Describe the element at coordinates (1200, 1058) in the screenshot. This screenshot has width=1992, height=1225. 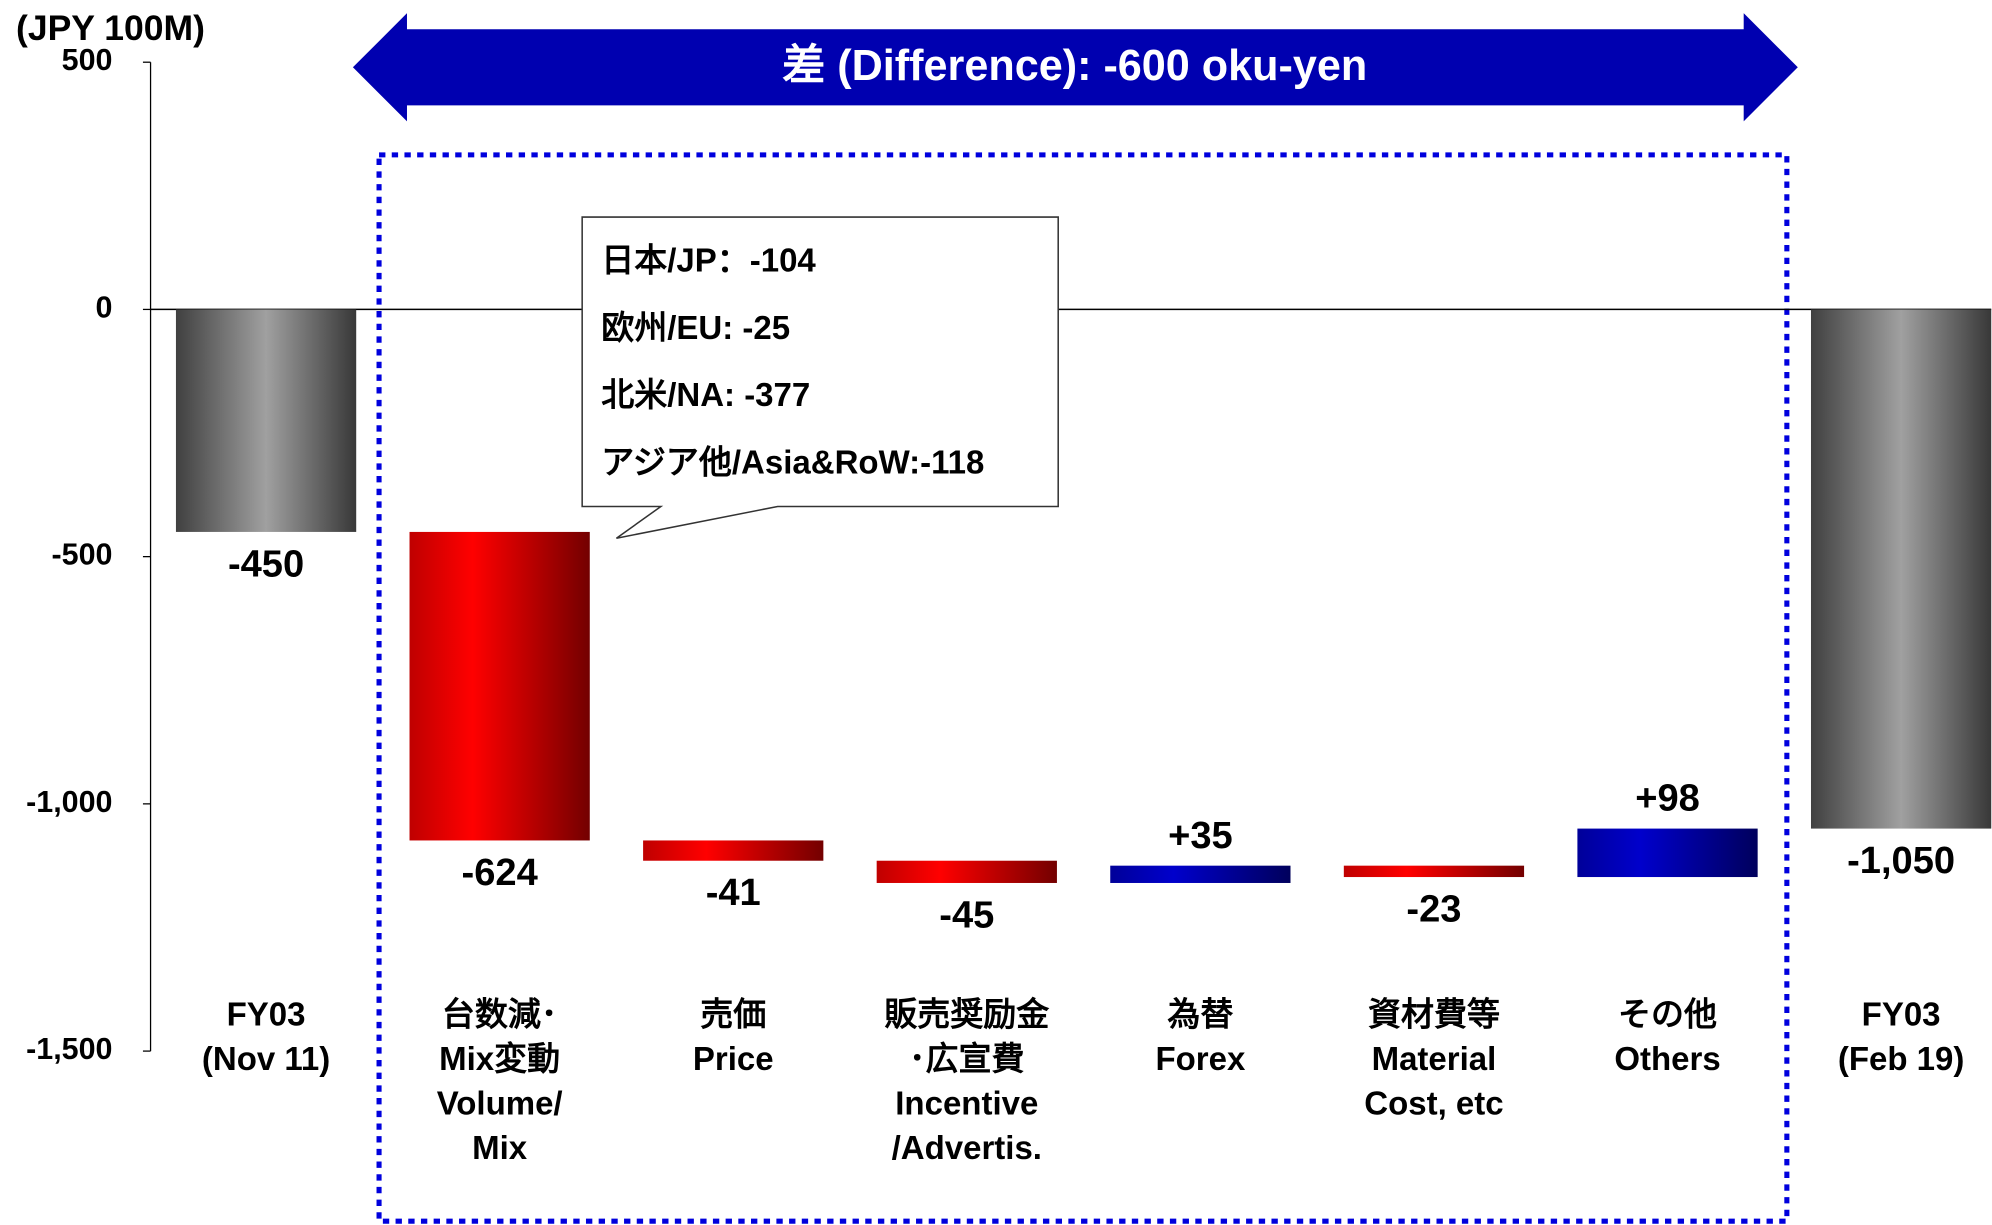
I see `x-tick-label: Forex` at that location.